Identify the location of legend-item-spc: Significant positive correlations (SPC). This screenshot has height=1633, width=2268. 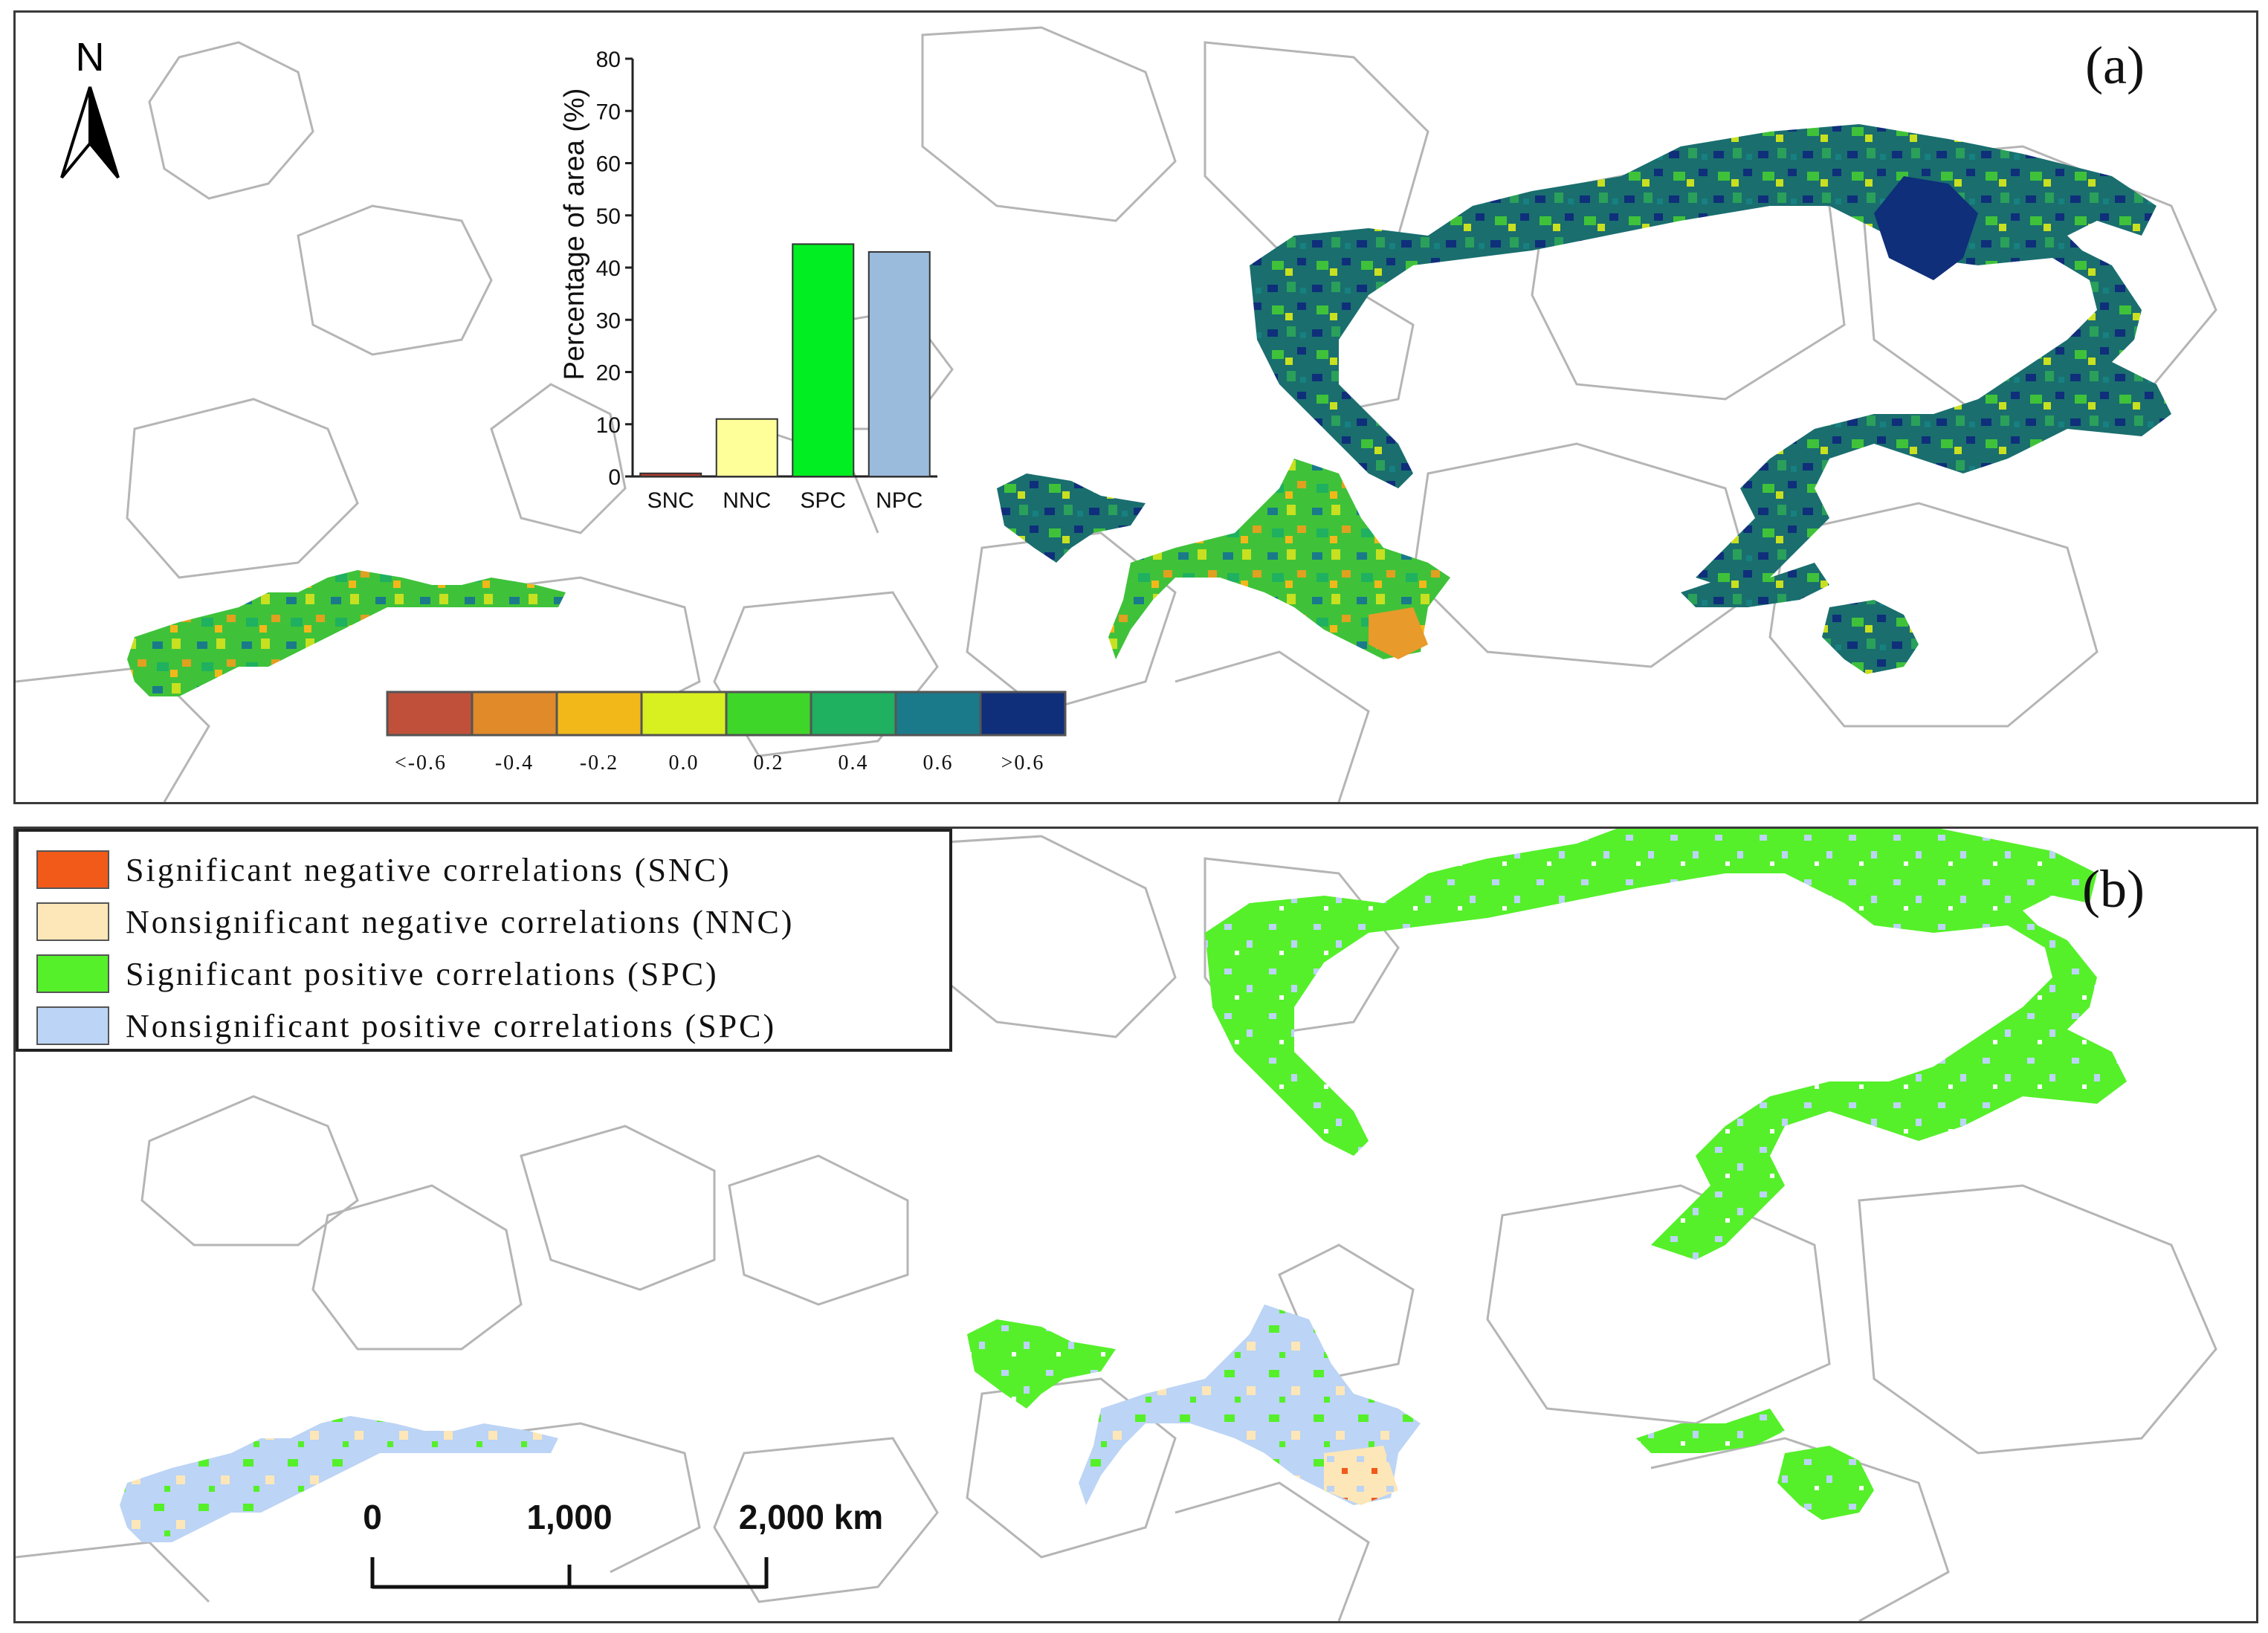
(378, 973).